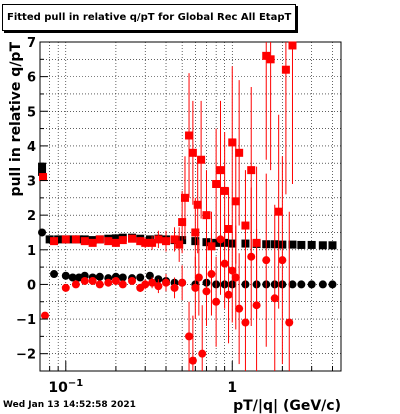 The image size is (400, 414). What do you see at coordinates (31, 285) in the screenshot?
I see `y-tick-label: 0` at bounding box center [31, 285].